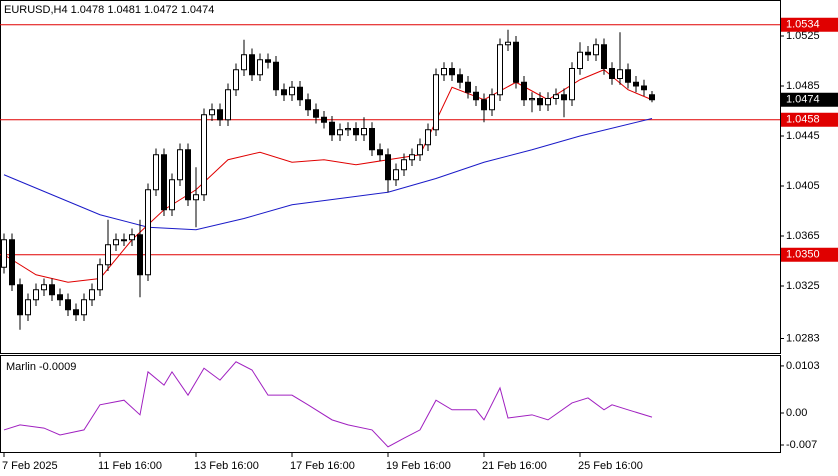 This screenshot has width=838, height=476. Describe the element at coordinates (803, 286) in the screenshot. I see `y-tick-label: 1.0325` at that location.